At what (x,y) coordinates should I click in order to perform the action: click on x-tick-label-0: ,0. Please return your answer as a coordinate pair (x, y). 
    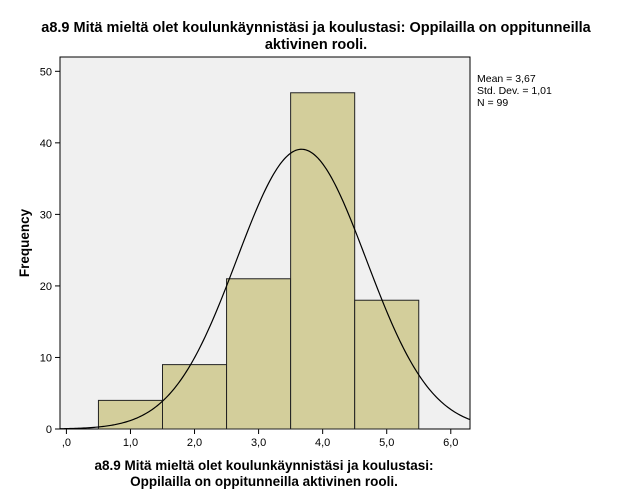
    Looking at the image, I should click on (66, 443).